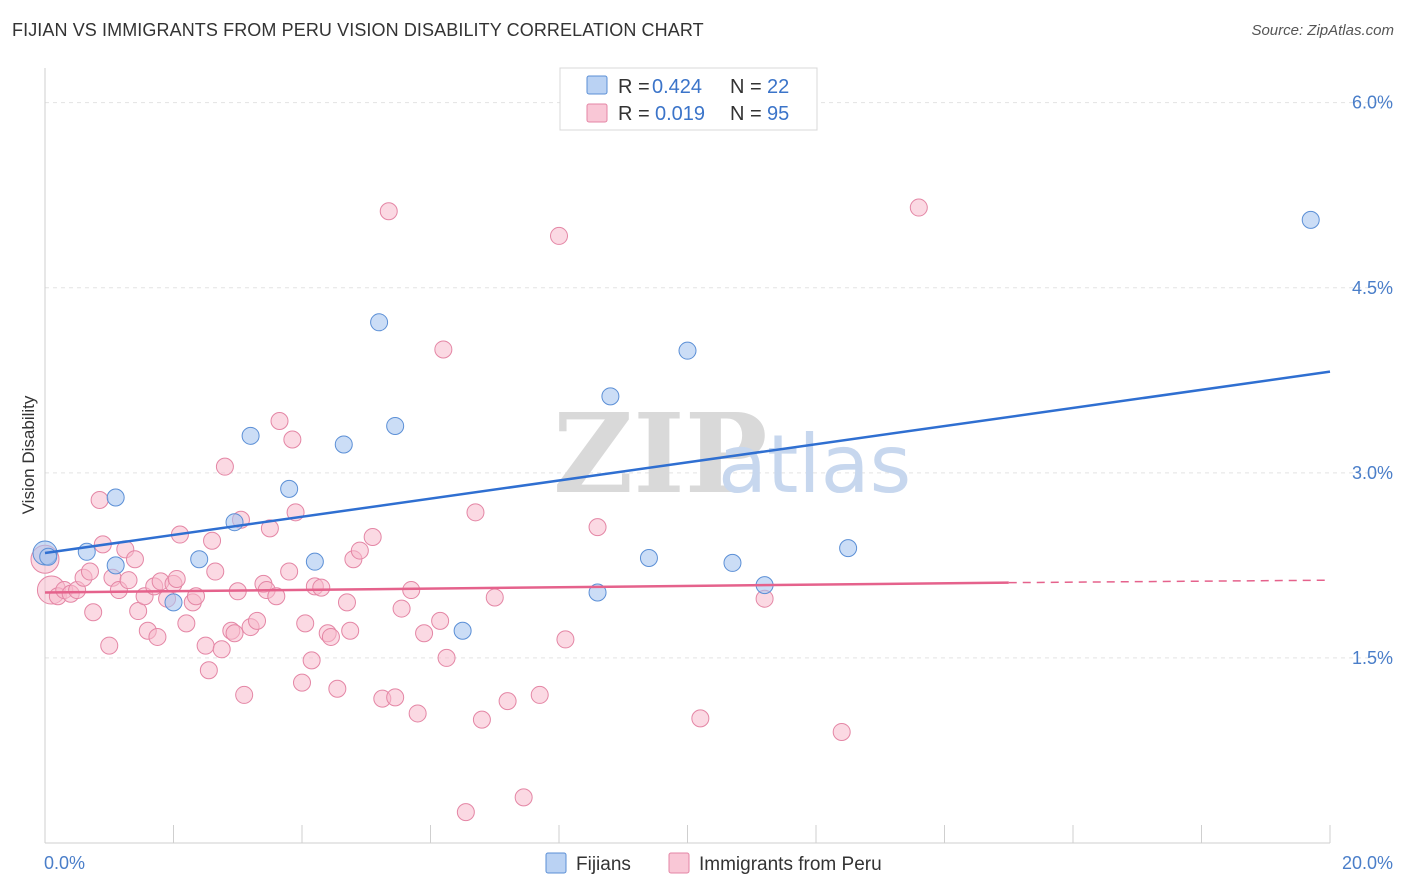 The height and width of the screenshot is (892, 1406). What do you see at coordinates (634, 114) in the screenshot?
I see `legend-r-label-peru: R =` at bounding box center [634, 114].